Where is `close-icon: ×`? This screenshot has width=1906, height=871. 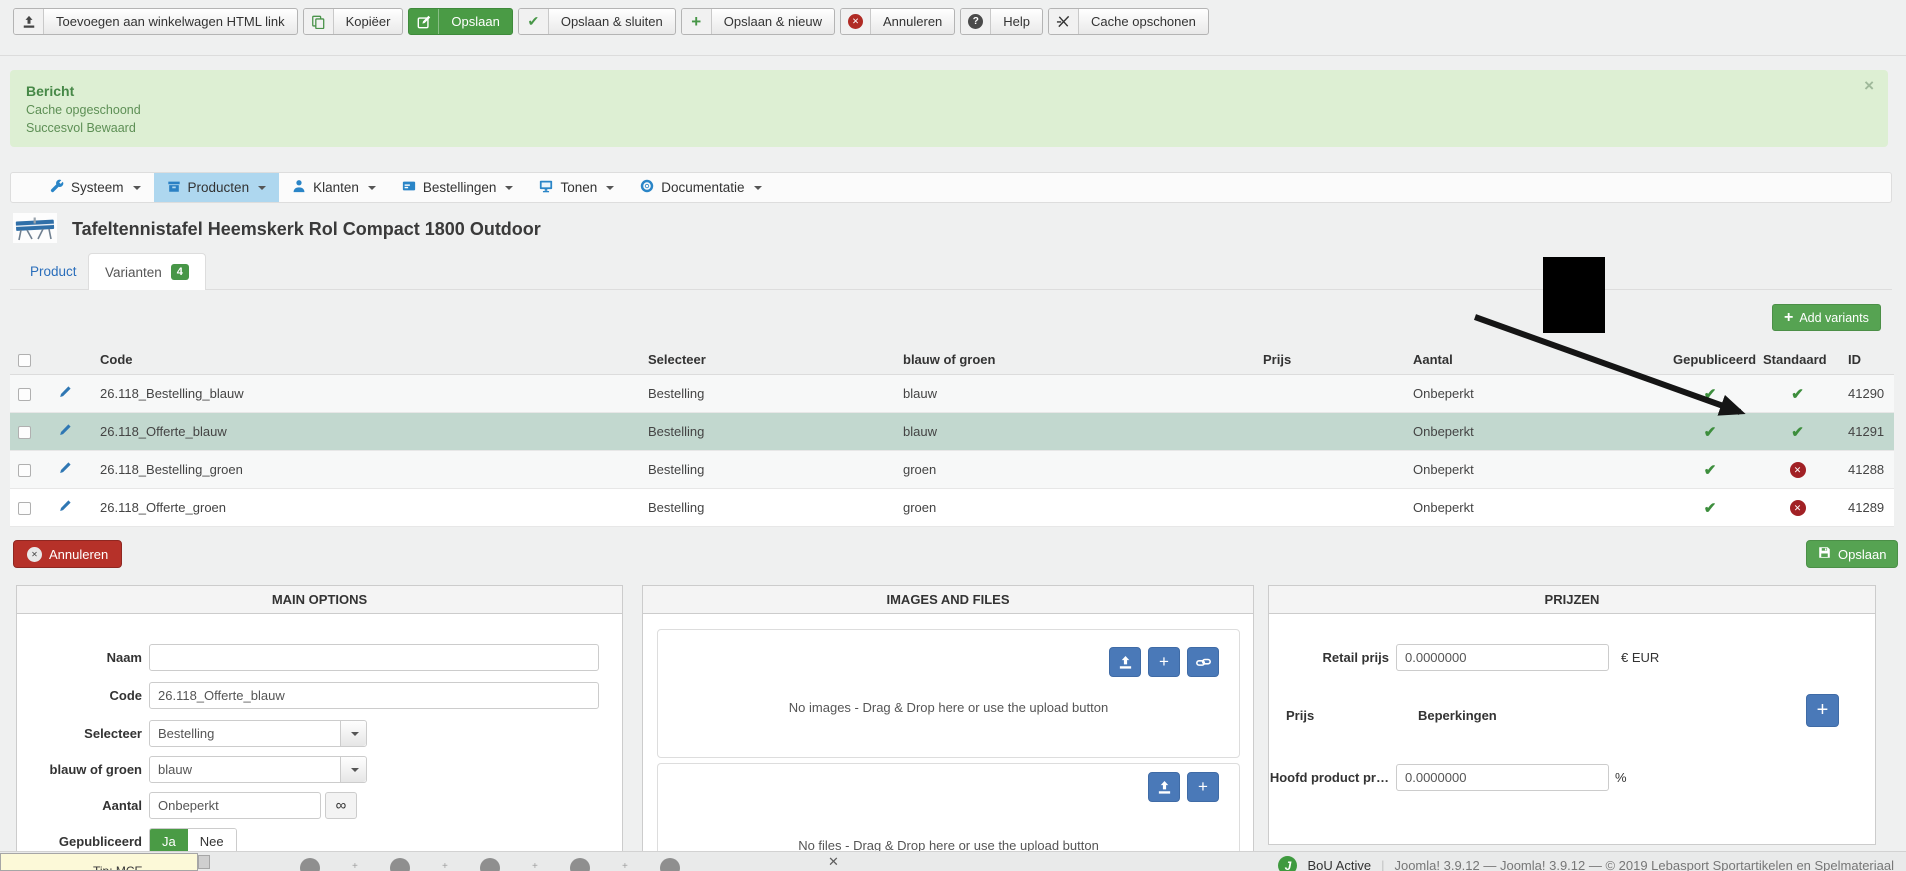 close-icon: × is located at coordinates (1869, 85).